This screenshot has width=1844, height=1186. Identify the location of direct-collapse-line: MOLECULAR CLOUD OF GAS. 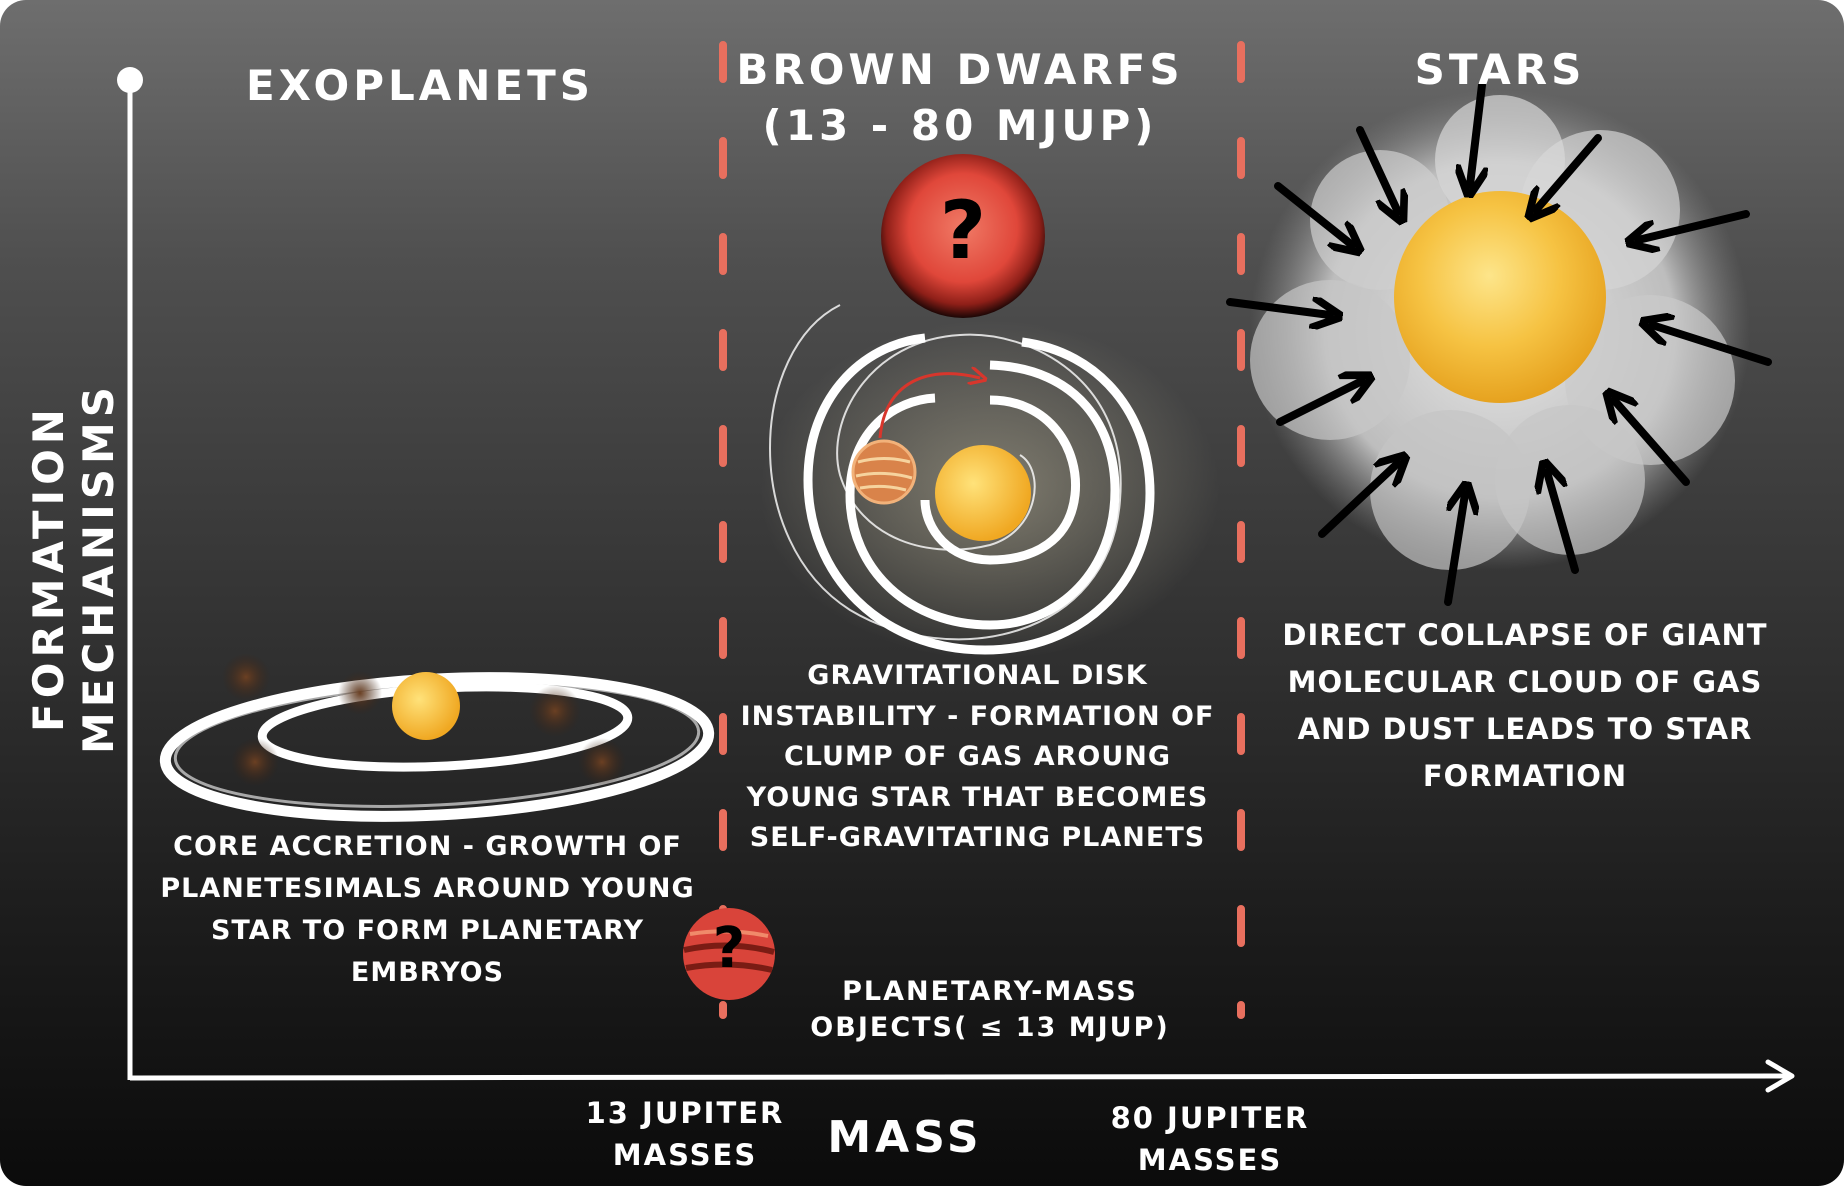
(1525, 682).